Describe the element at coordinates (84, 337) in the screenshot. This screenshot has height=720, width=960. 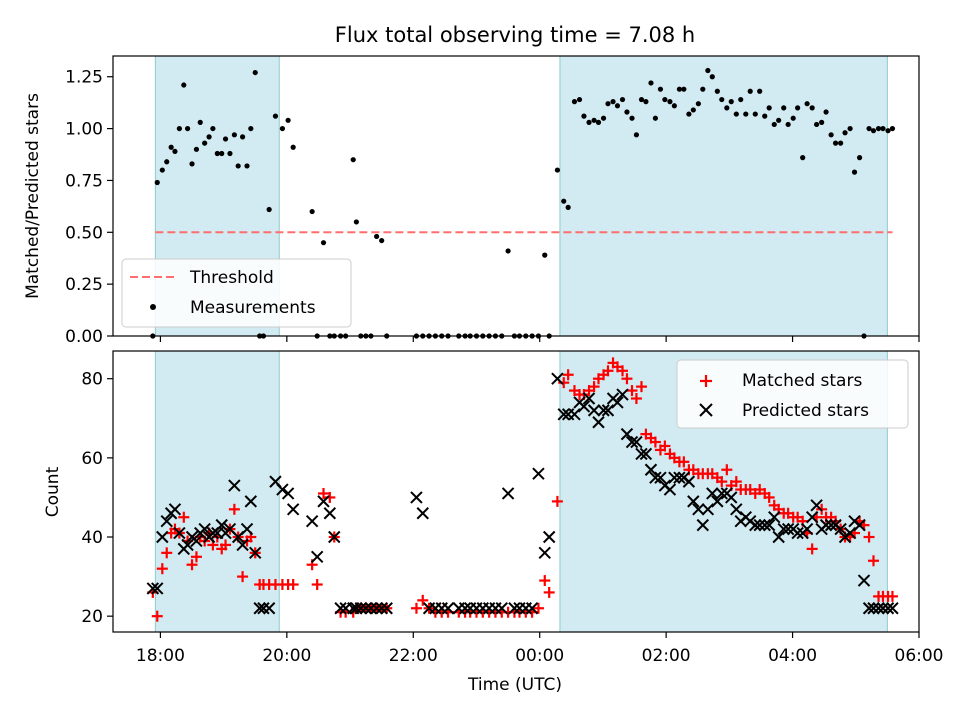
I see `y-tick-label: 0.00` at that location.